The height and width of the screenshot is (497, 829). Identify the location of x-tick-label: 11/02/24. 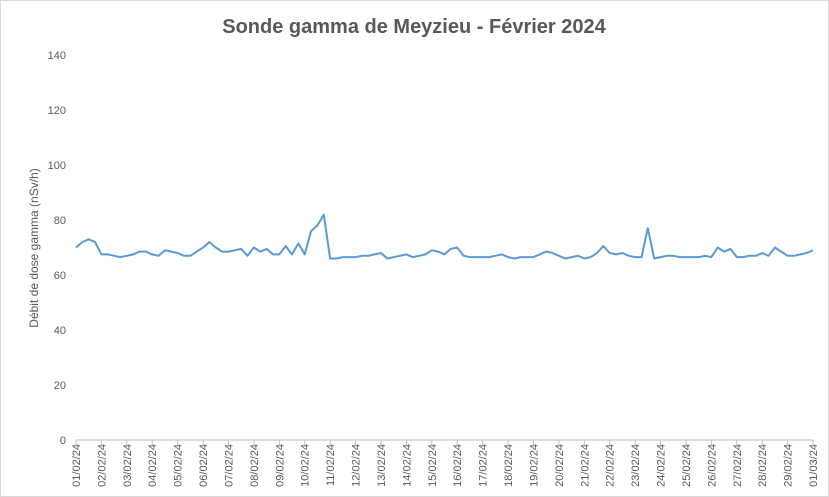
(331, 465).